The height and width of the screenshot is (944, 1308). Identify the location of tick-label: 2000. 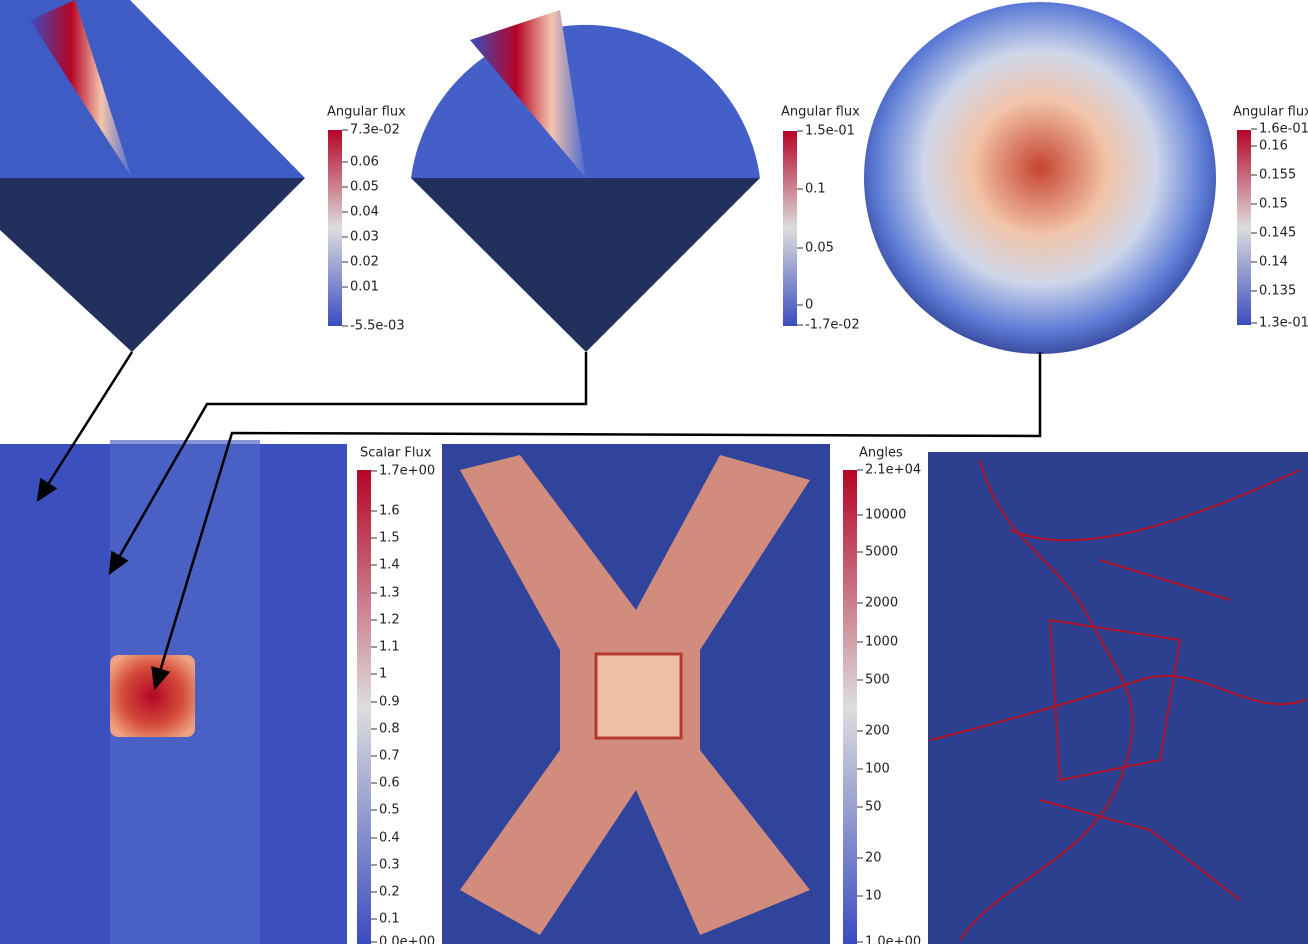
(881, 603).